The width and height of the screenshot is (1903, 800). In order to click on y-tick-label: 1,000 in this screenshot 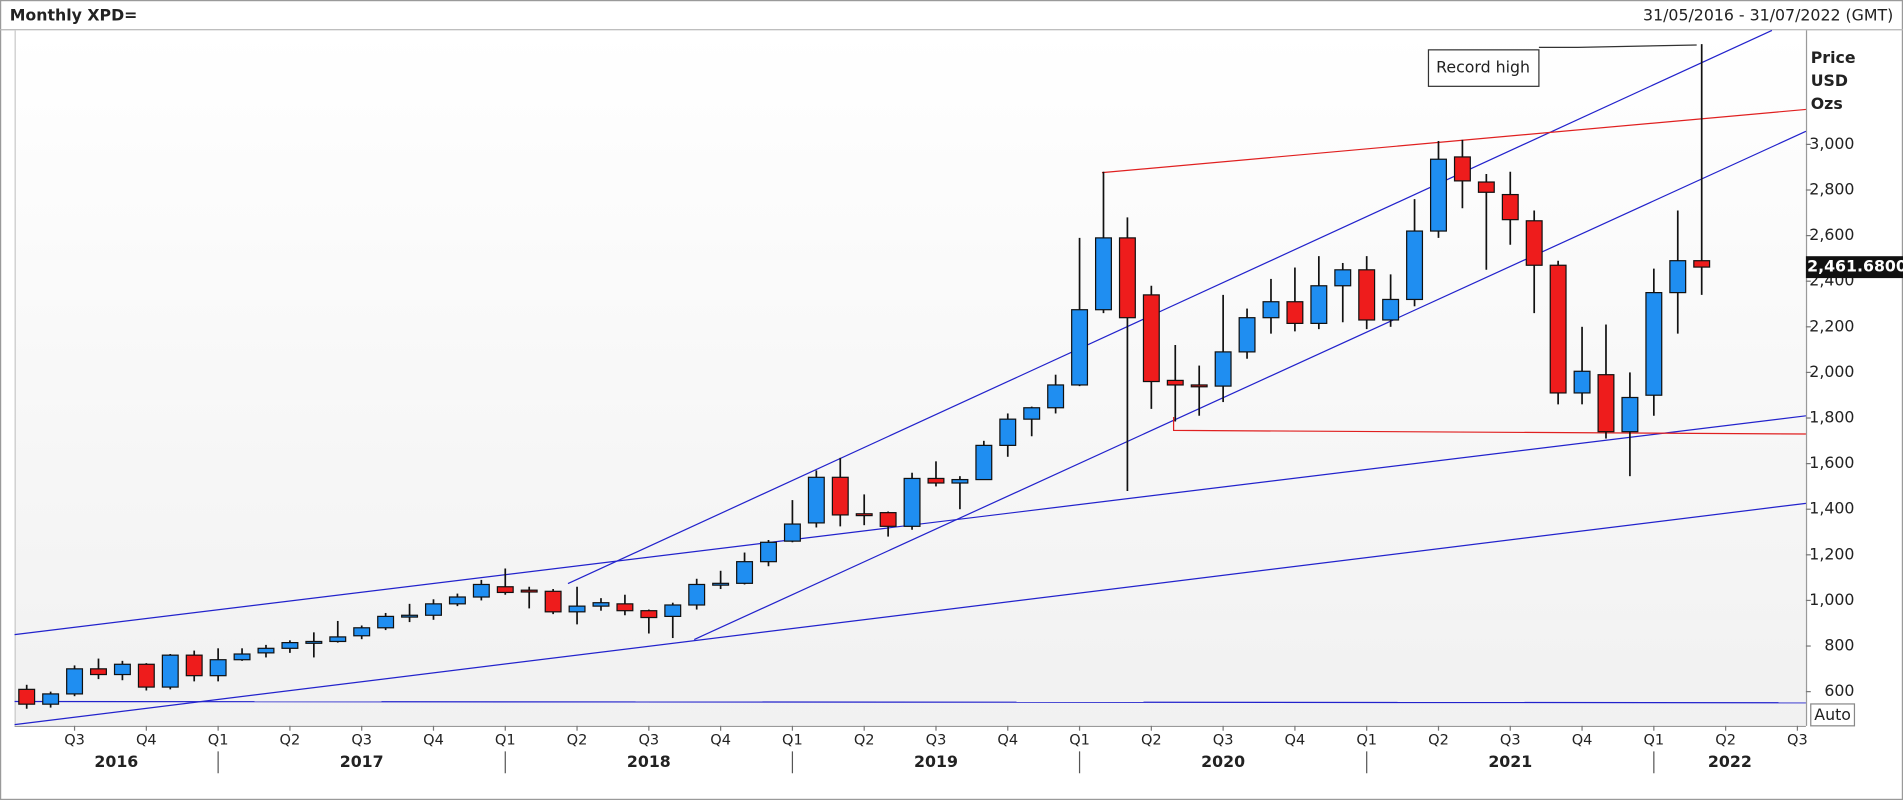, I will do `click(1831, 599)`.